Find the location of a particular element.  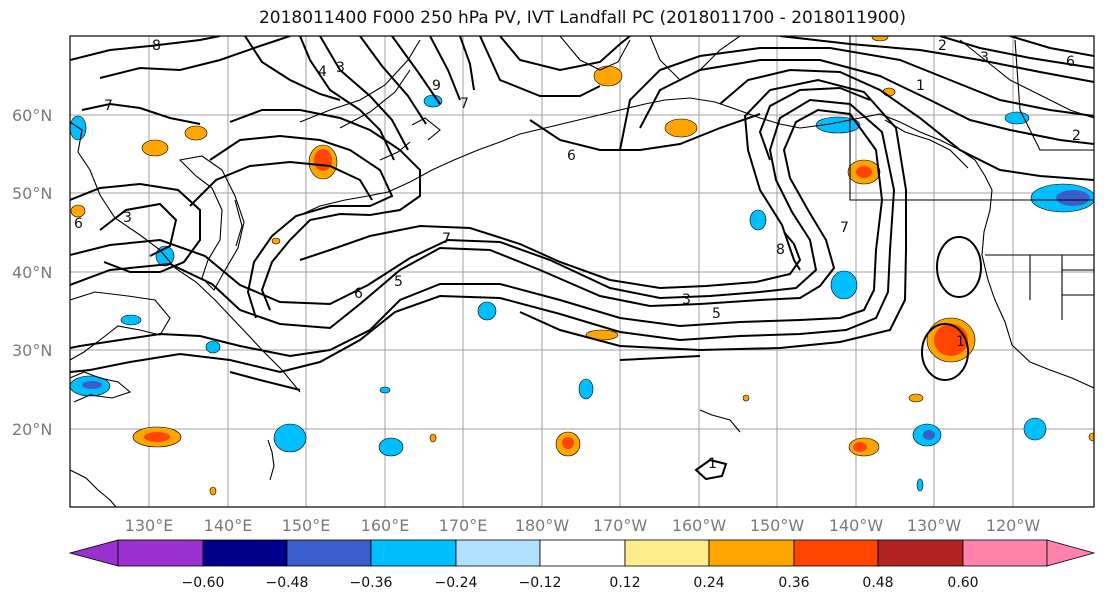

colorbar-tick-label: −0.24 is located at coordinates (456, 583).